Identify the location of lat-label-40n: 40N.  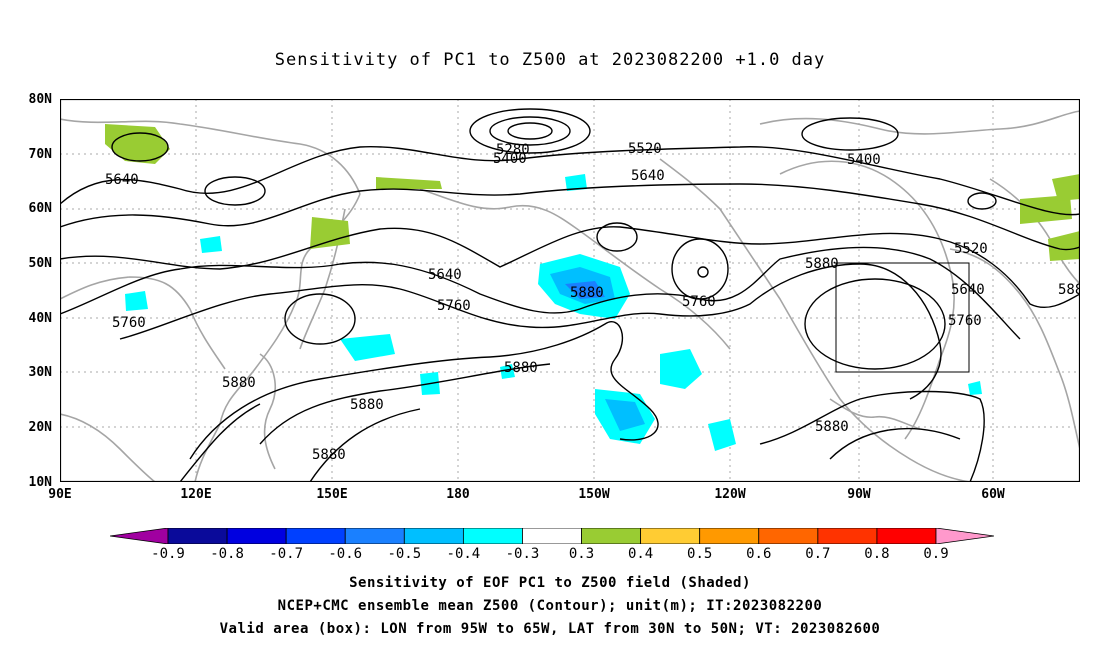
(40, 318).